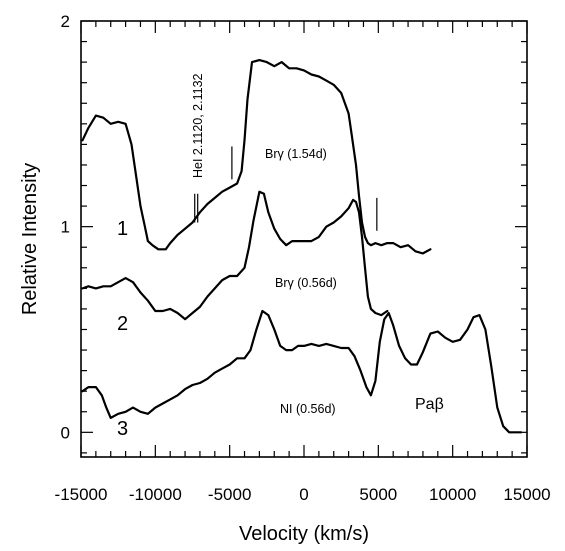  What do you see at coordinates (30, 239) in the screenshot?
I see `y-axis-title: Relative Intensity` at bounding box center [30, 239].